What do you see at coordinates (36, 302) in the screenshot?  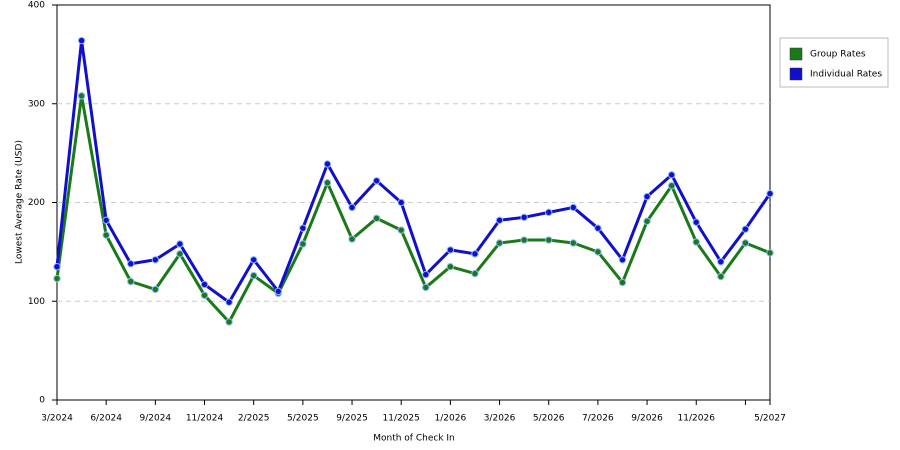 I see `y-tick-label: 100` at bounding box center [36, 302].